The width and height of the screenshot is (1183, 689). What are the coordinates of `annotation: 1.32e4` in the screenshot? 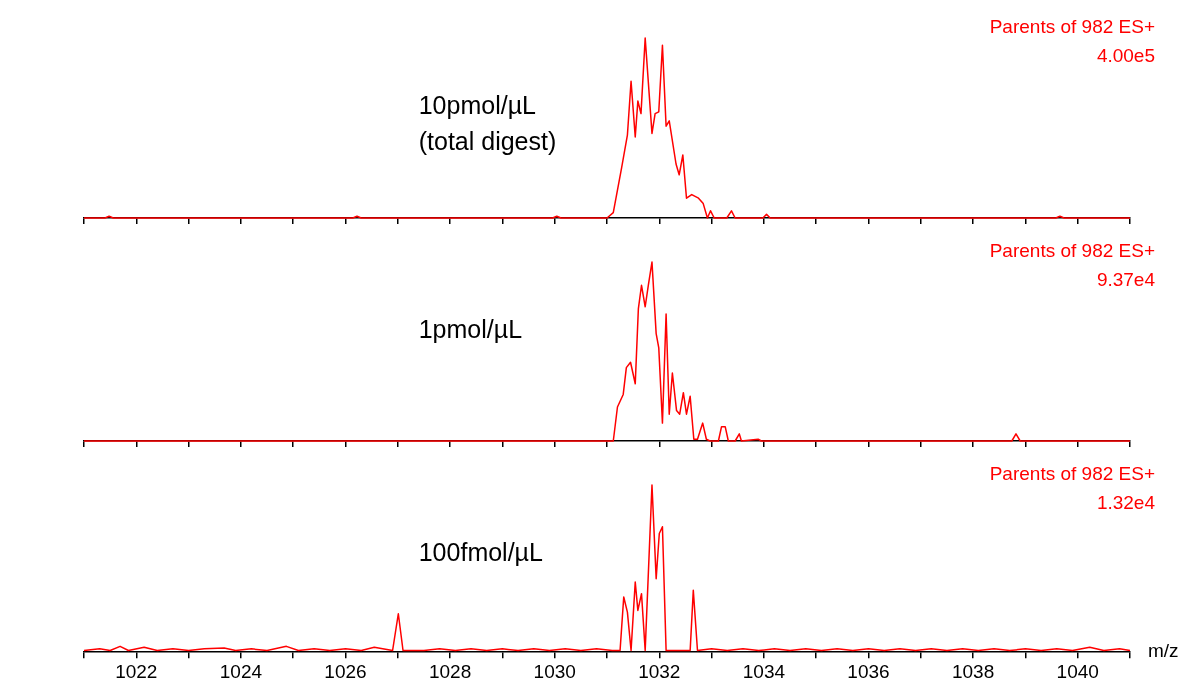 It's located at (1126, 502).